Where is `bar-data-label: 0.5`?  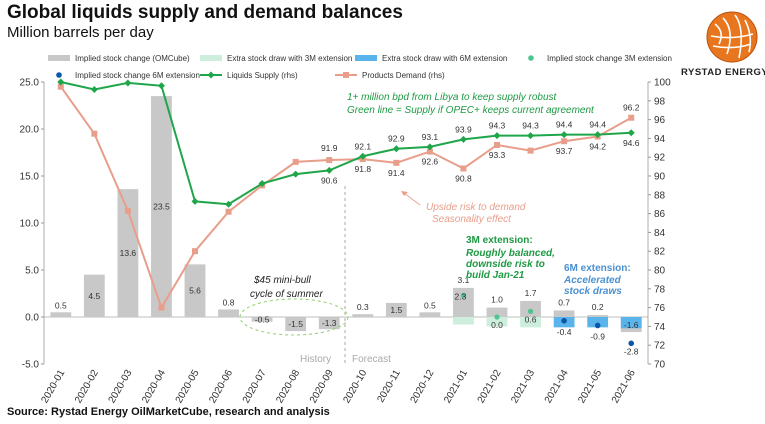
bar-data-label: 0.5 is located at coordinates (61, 305).